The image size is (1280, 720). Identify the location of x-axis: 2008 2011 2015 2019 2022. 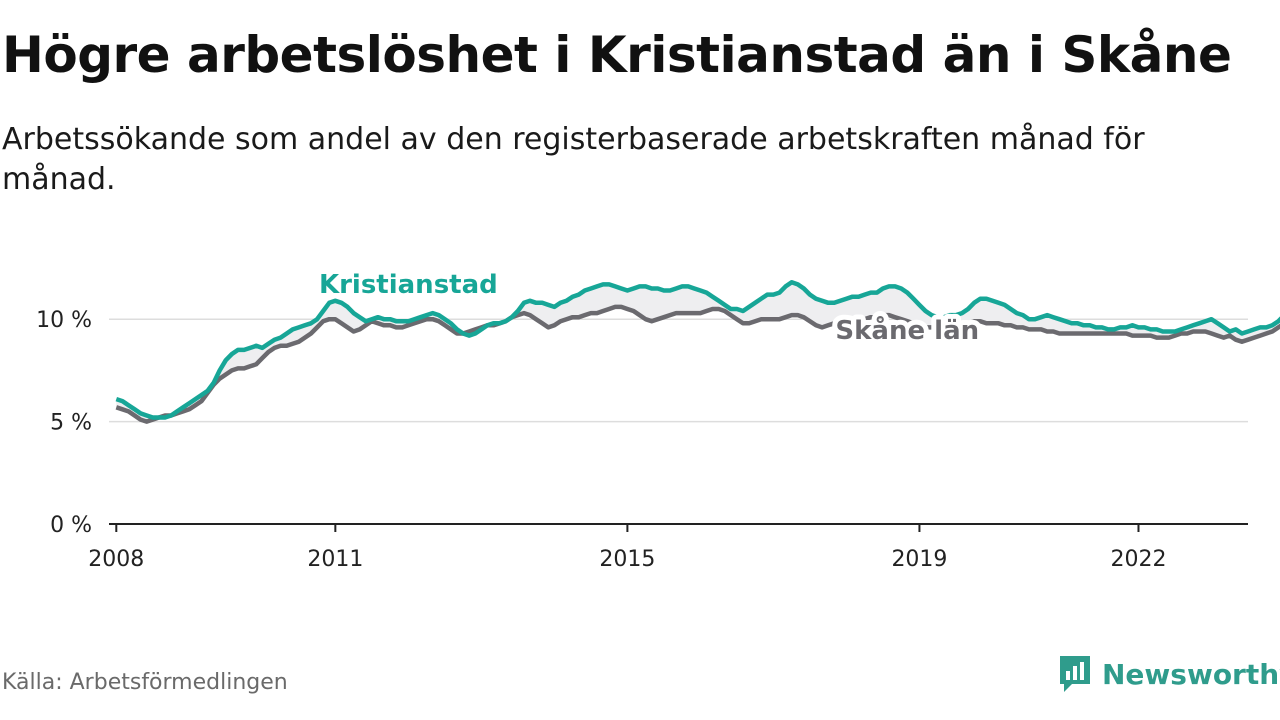
(668, 547).